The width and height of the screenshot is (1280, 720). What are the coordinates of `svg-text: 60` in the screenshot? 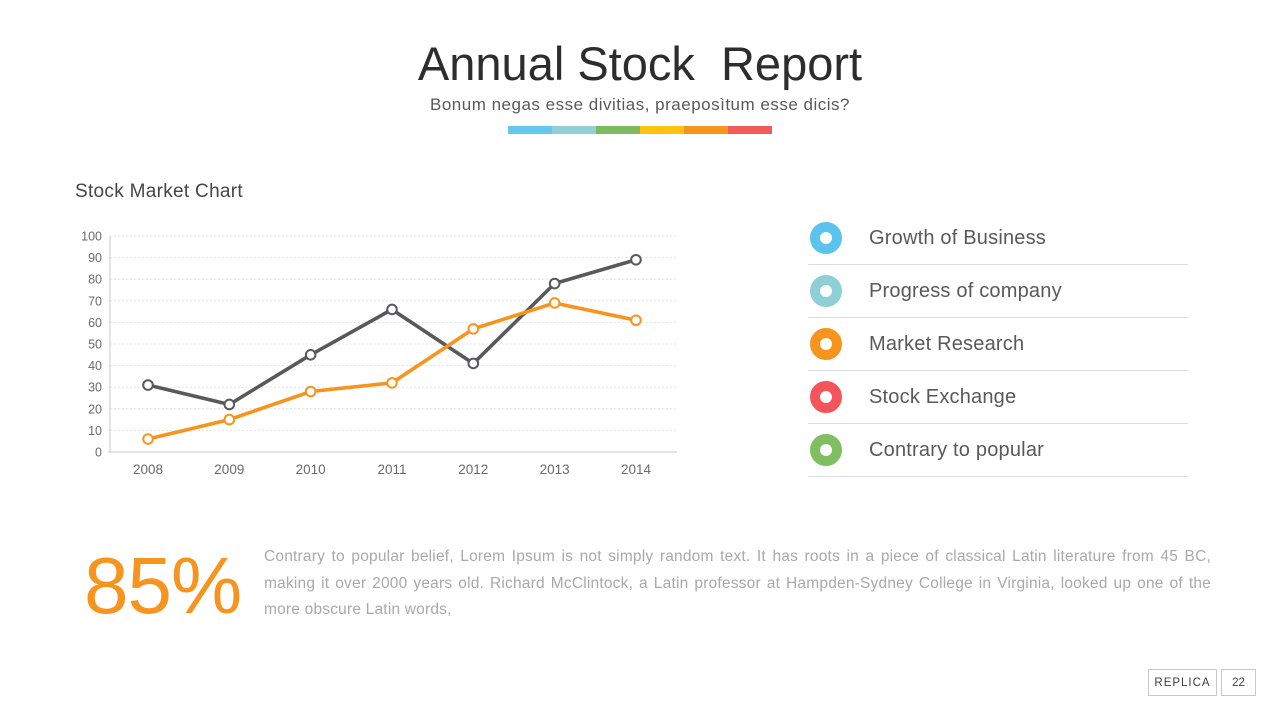 It's located at (95, 323).